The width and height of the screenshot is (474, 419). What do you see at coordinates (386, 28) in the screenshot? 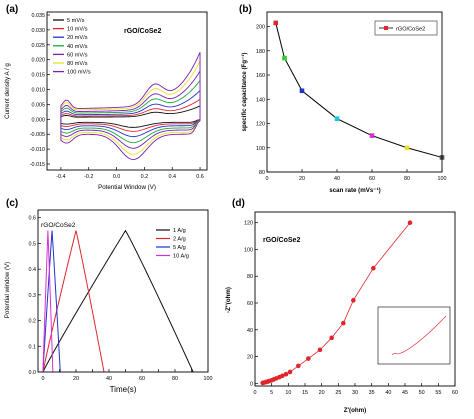
I see `legend-swatch` at bounding box center [386, 28].